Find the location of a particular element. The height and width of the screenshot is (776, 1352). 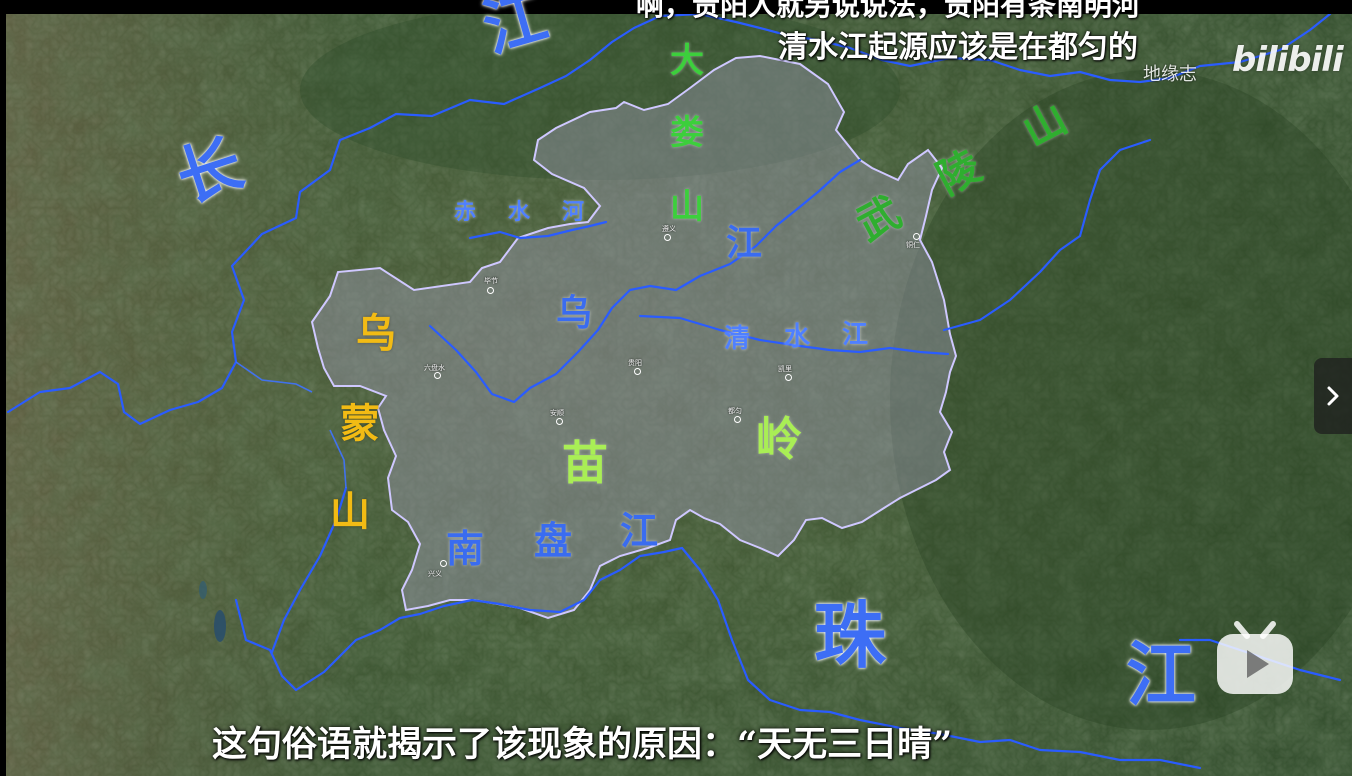

label-wumeng-1: 乌 is located at coordinates (376, 334).